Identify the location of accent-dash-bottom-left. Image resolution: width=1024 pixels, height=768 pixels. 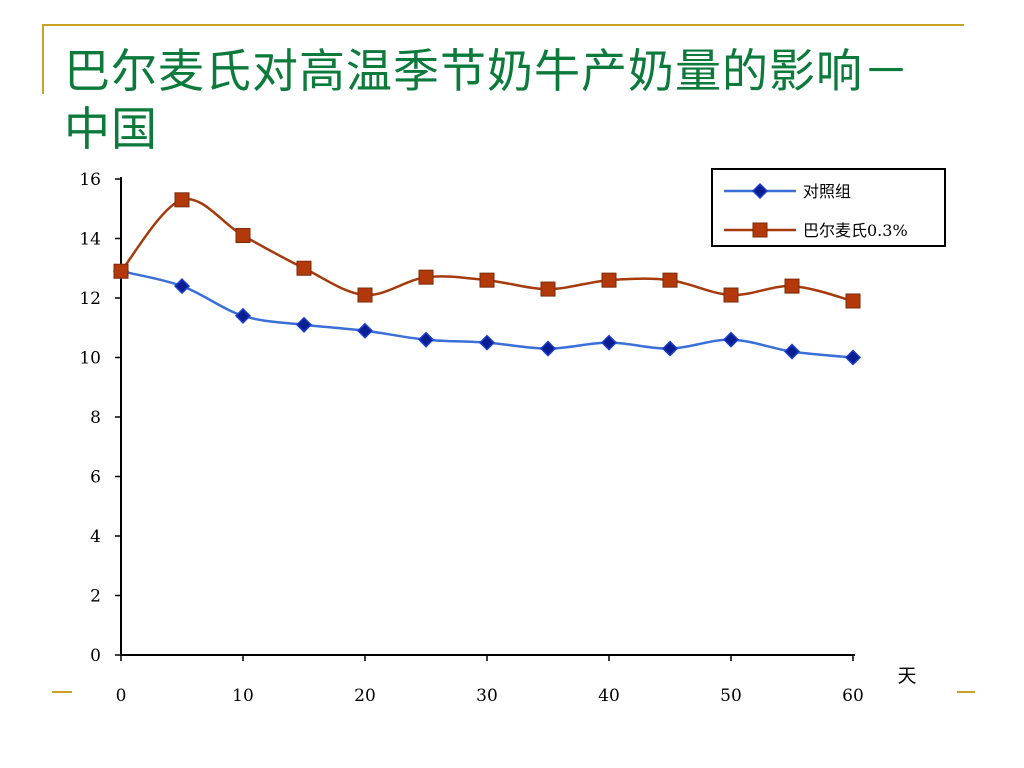
(62, 692).